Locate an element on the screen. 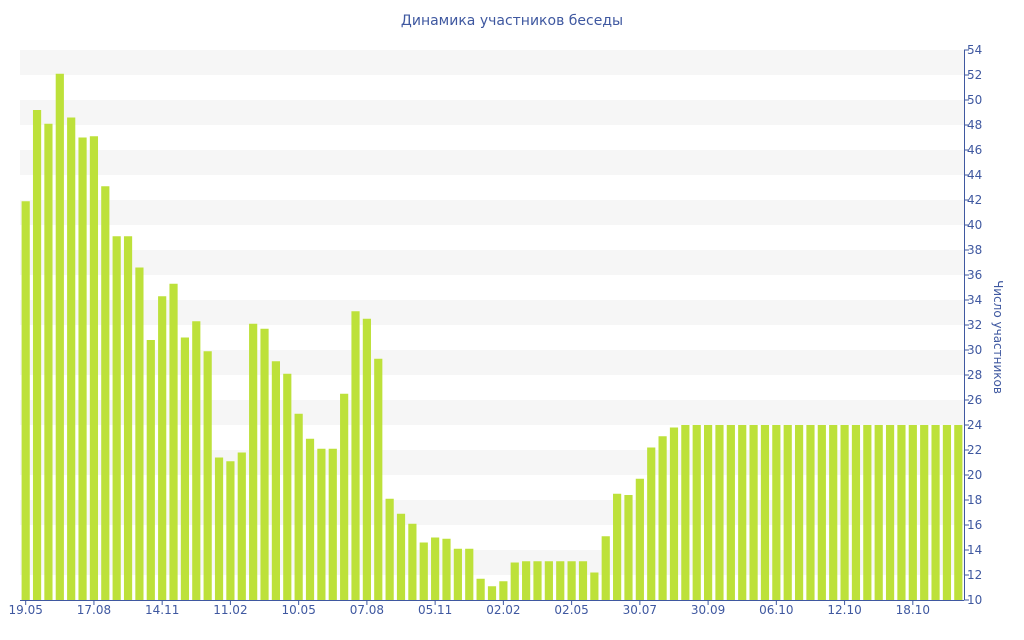 This screenshot has height=640, width=1024. x-tick-label: 11.02 is located at coordinates (230, 610).